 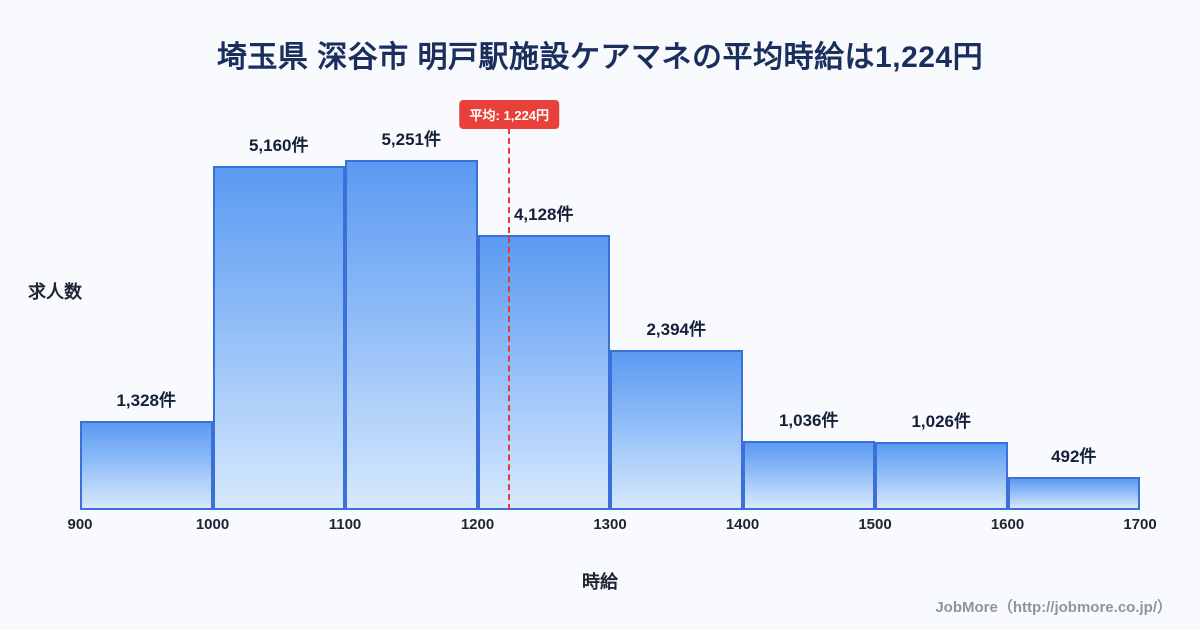 I want to click on x-tick-label: 1400, so click(x=742, y=524).